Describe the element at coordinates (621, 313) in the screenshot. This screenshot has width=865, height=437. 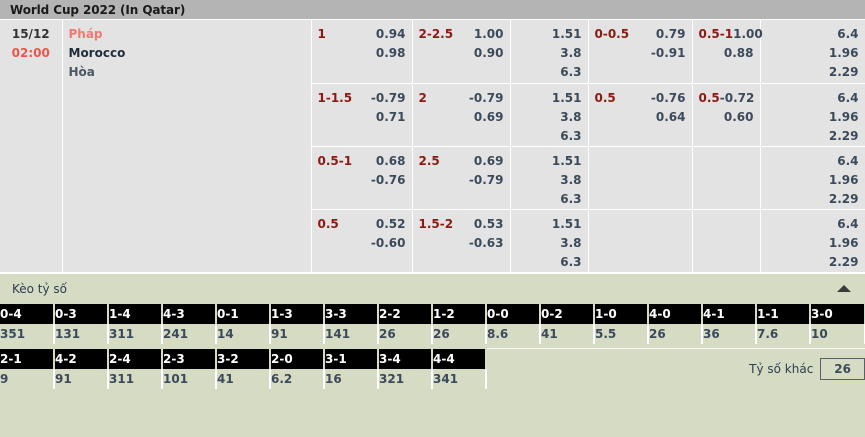
I see `score-label: 1-0` at that location.